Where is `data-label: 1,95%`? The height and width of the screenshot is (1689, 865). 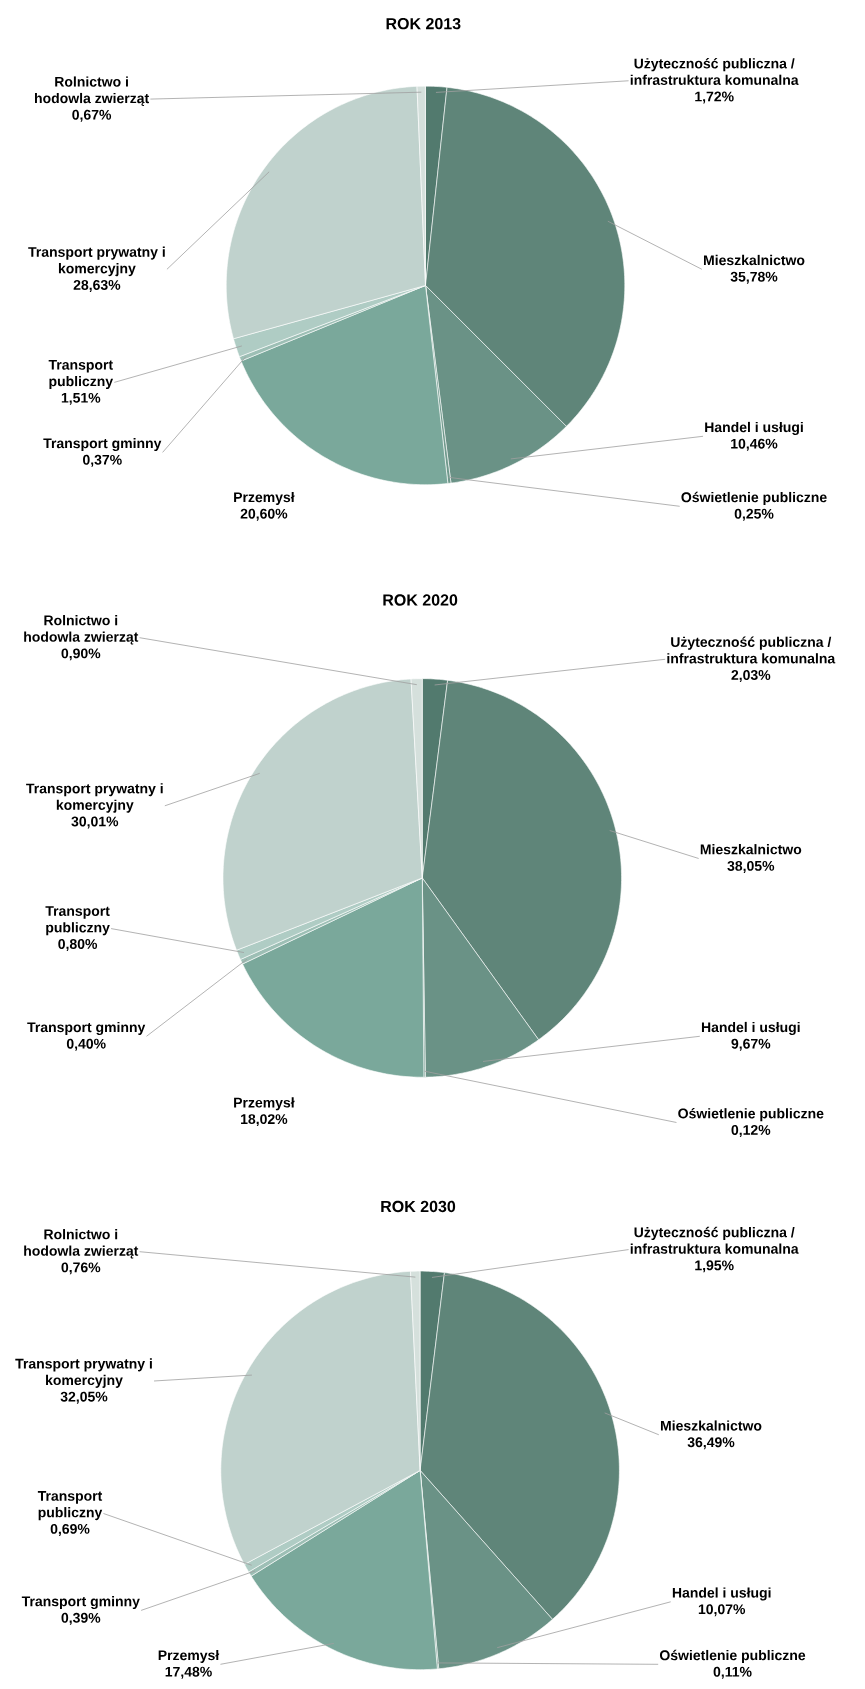 data-label: 1,95% is located at coordinates (714, 1266).